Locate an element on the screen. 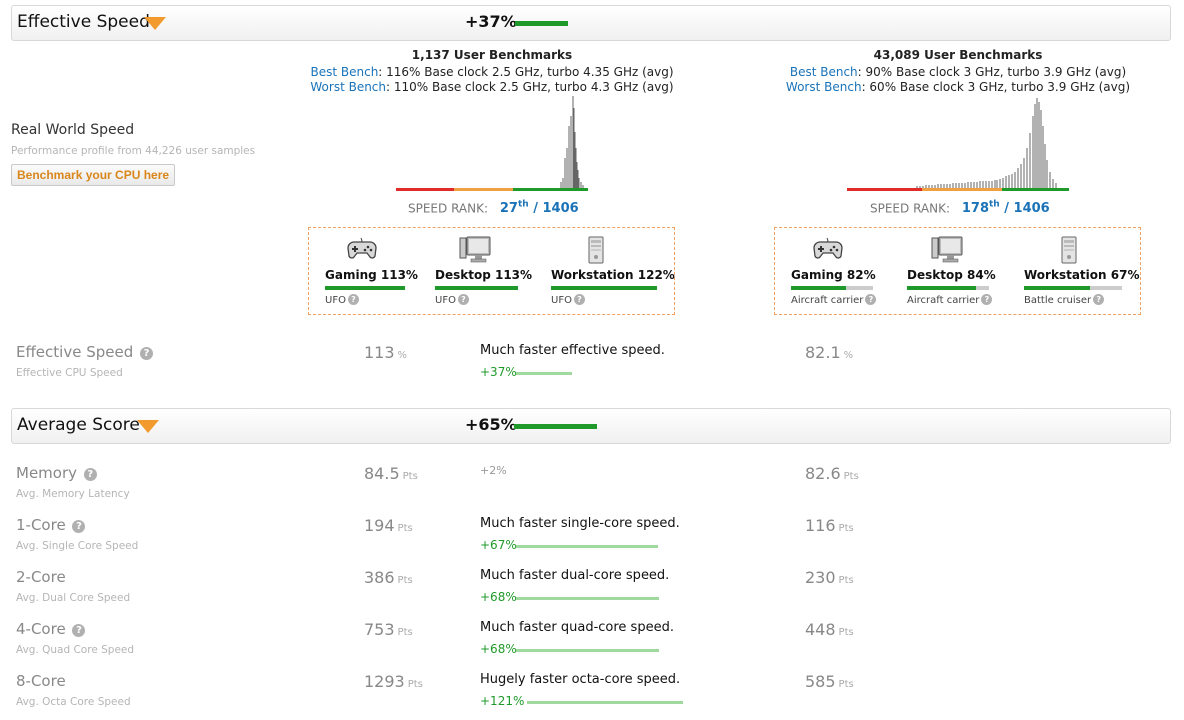 The height and width of the screenshot is (720, 1184). metric-value-1-num: 194 is located at coordinates (379, 525).